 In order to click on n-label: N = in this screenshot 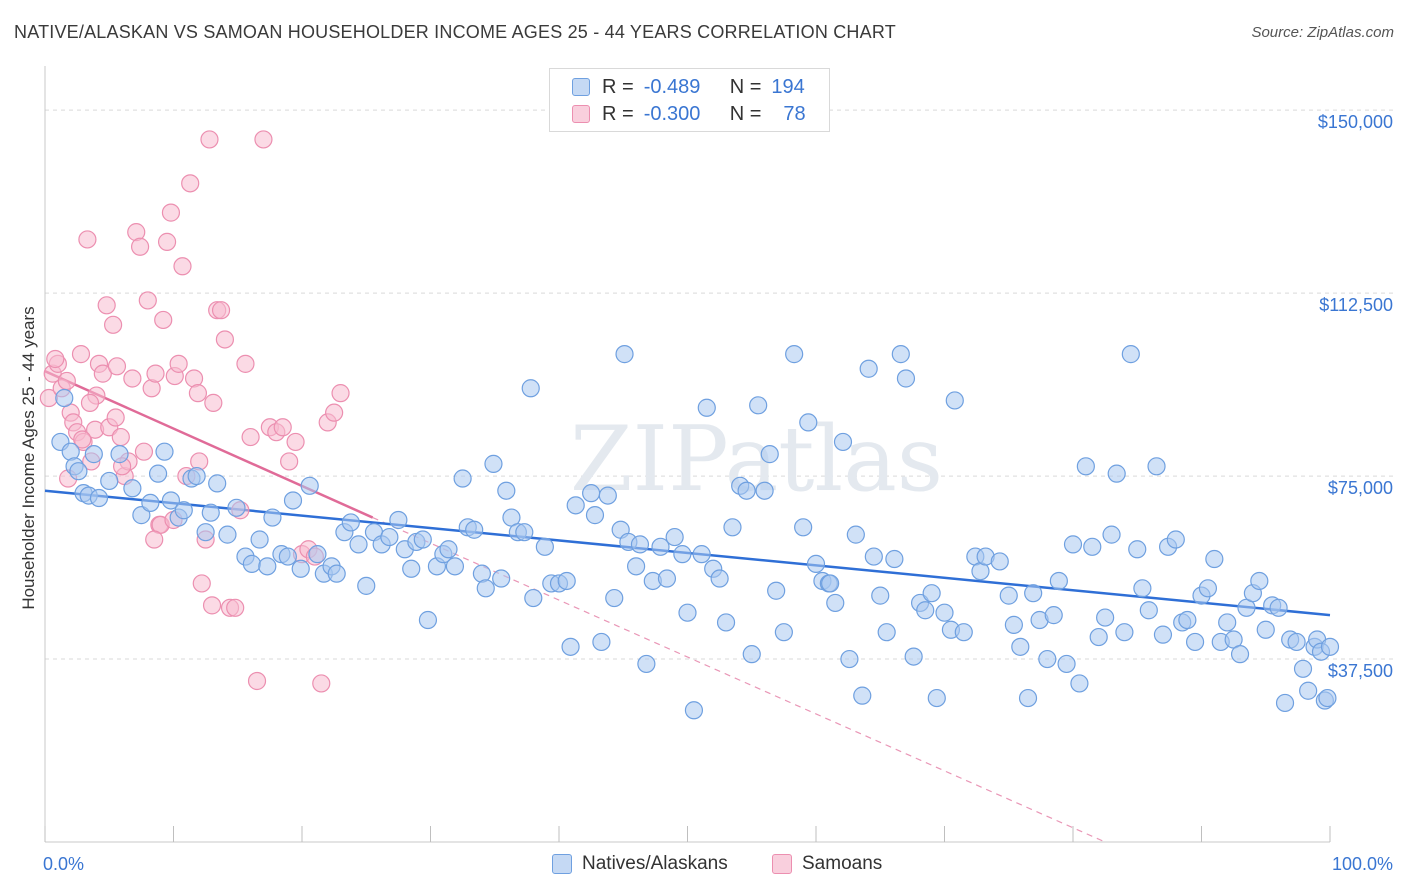, I will do `click(745, 86)`.